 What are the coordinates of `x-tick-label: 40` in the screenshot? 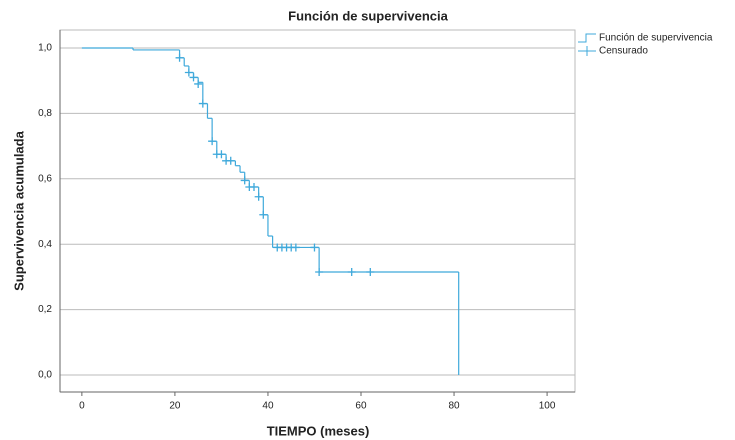 It's located at (268, 406).